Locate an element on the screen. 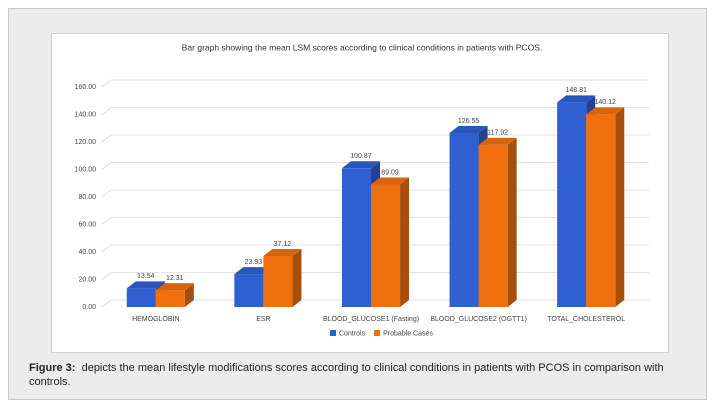 This screenshot has width=717, height=410. data-label: 23.93 is located at coordinates (254, 262).